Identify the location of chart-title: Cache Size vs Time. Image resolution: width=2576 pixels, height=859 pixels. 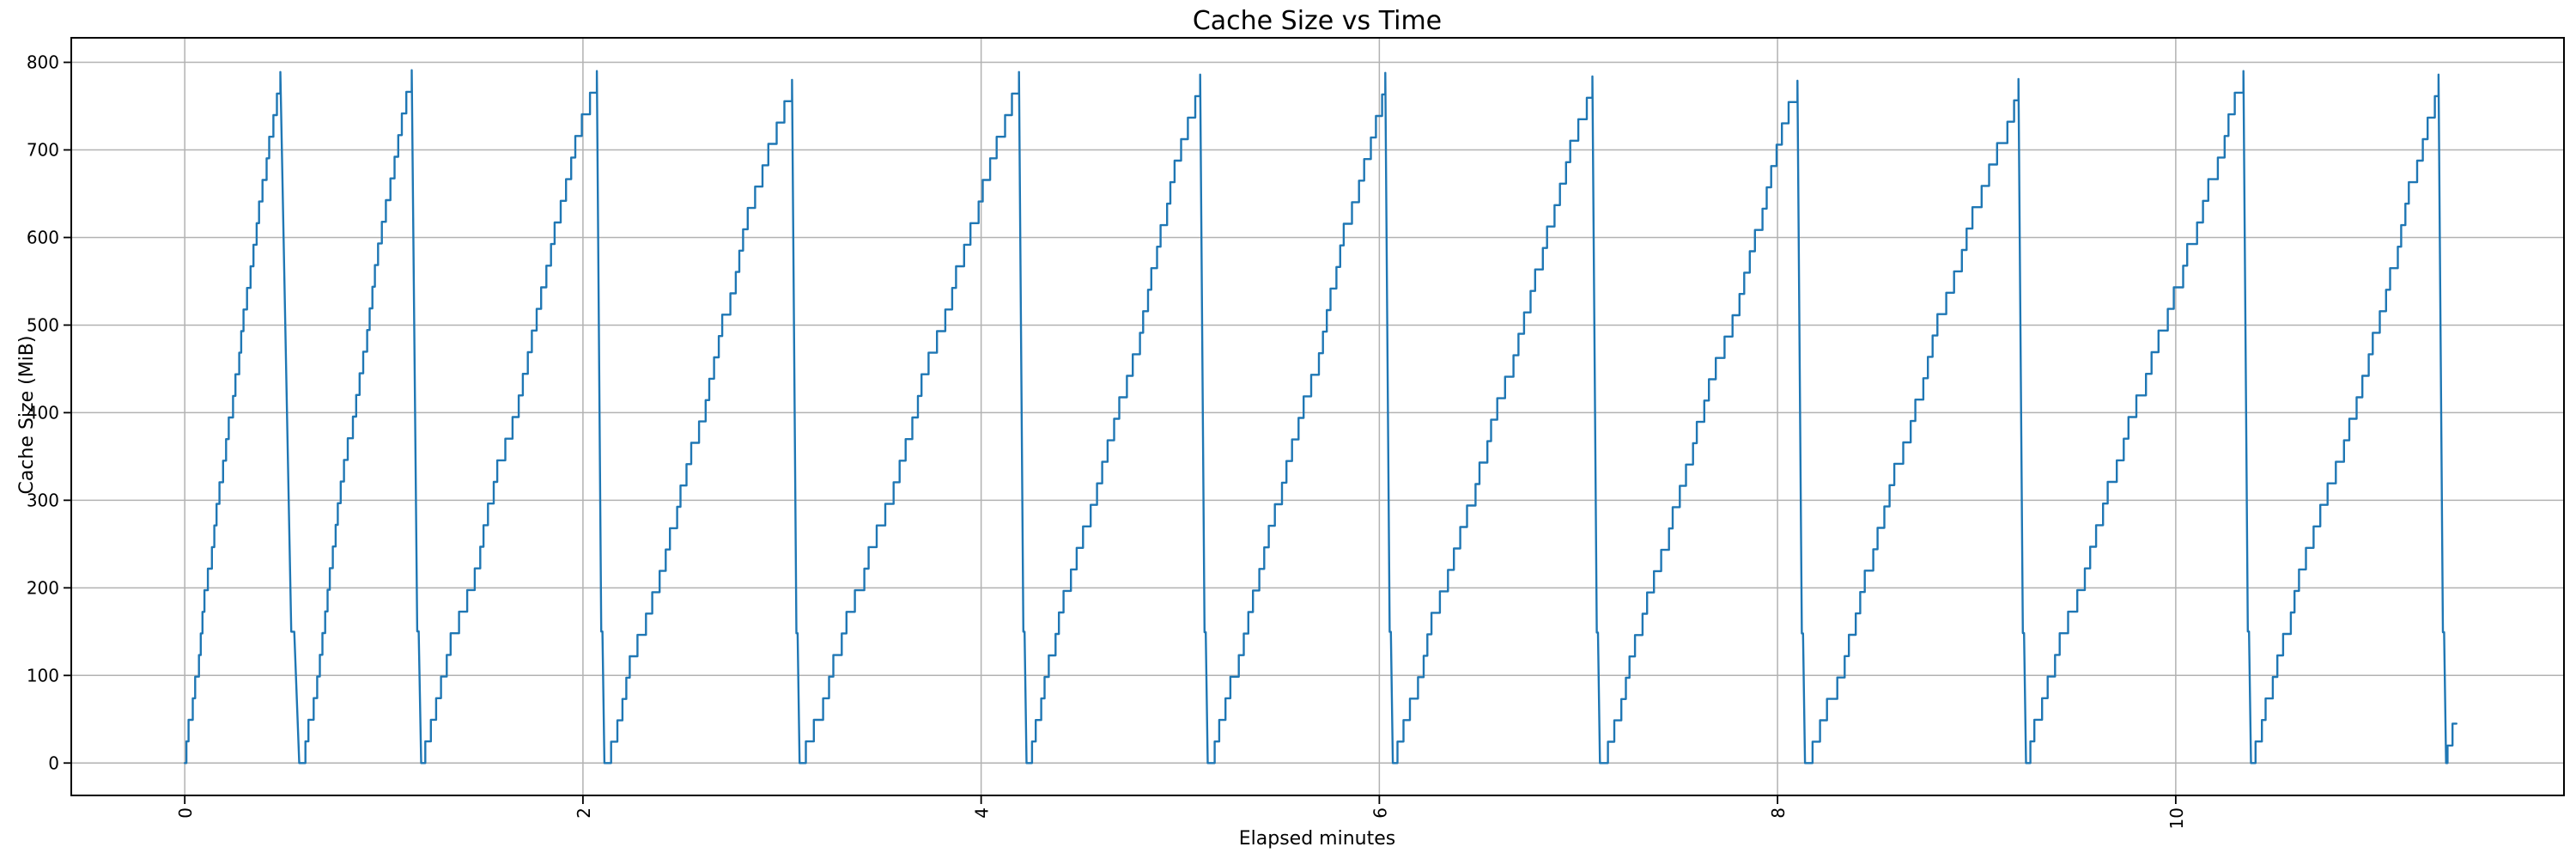
(1317, 21).